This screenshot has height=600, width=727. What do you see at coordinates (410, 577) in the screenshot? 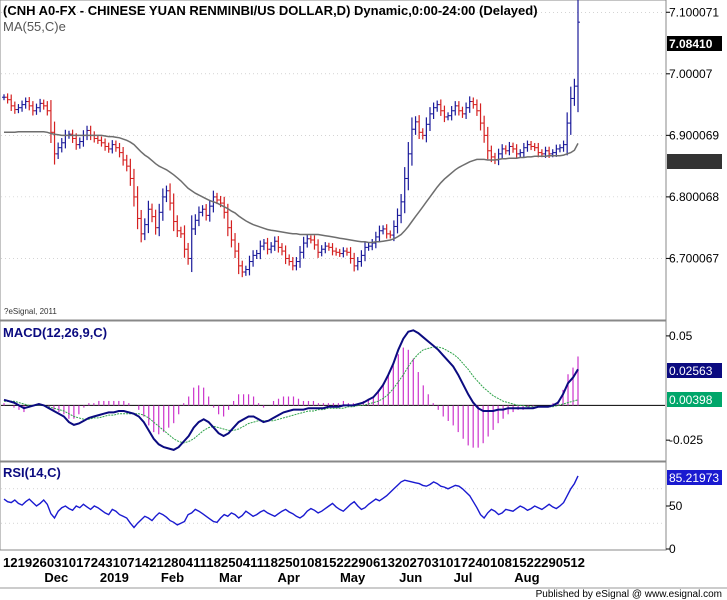
I see `x-axis-month-label: Jun` at bounding box center [410, 577].